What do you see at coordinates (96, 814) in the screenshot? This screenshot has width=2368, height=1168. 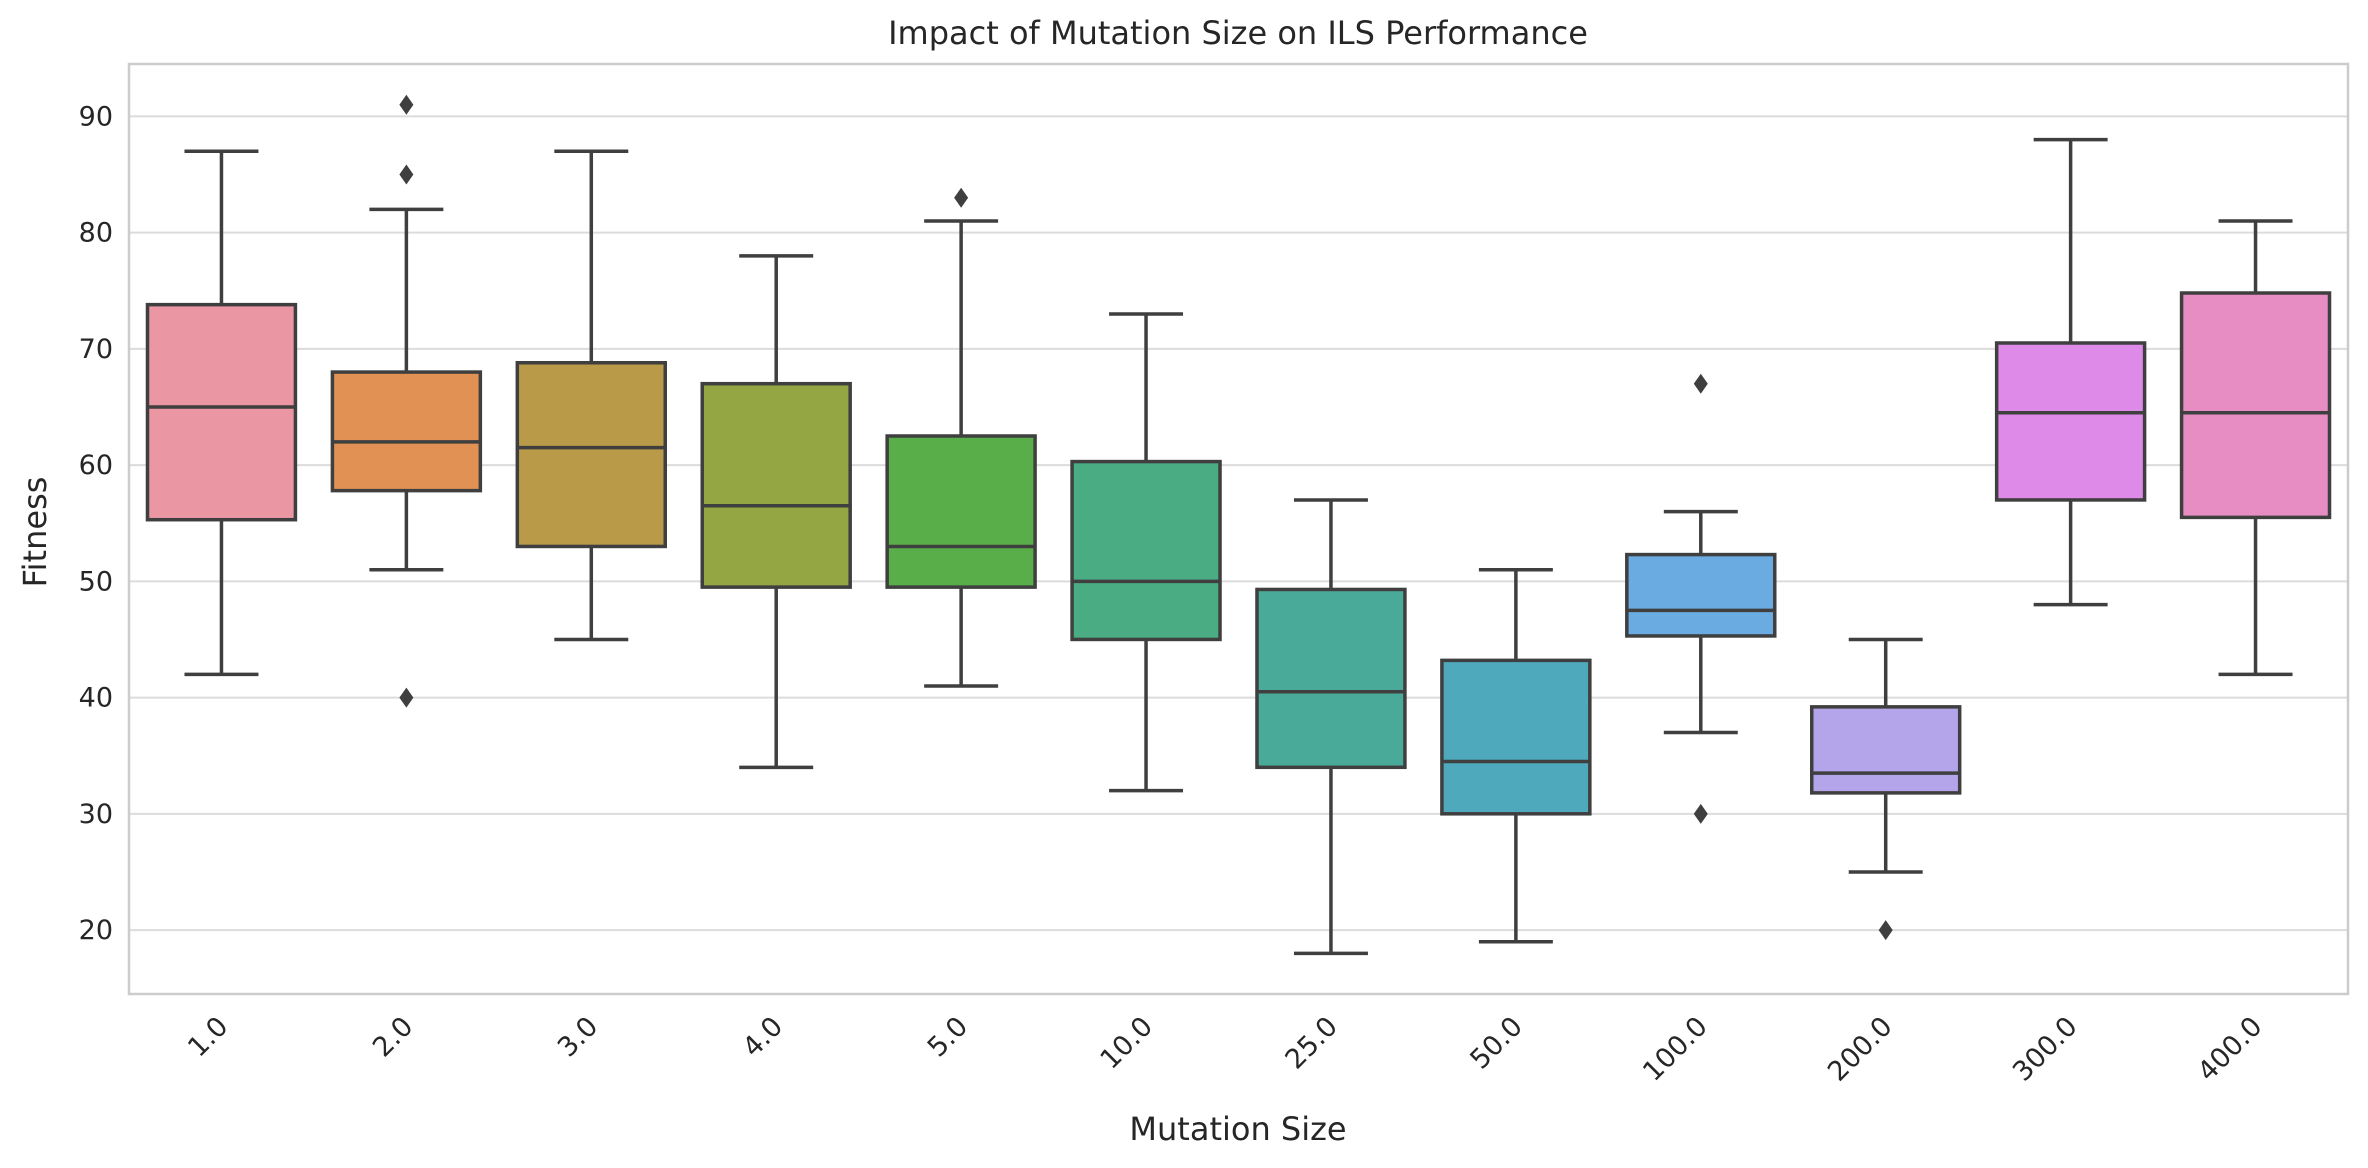 I see `y-tick-label: 30` at bounding box center [96, 814].